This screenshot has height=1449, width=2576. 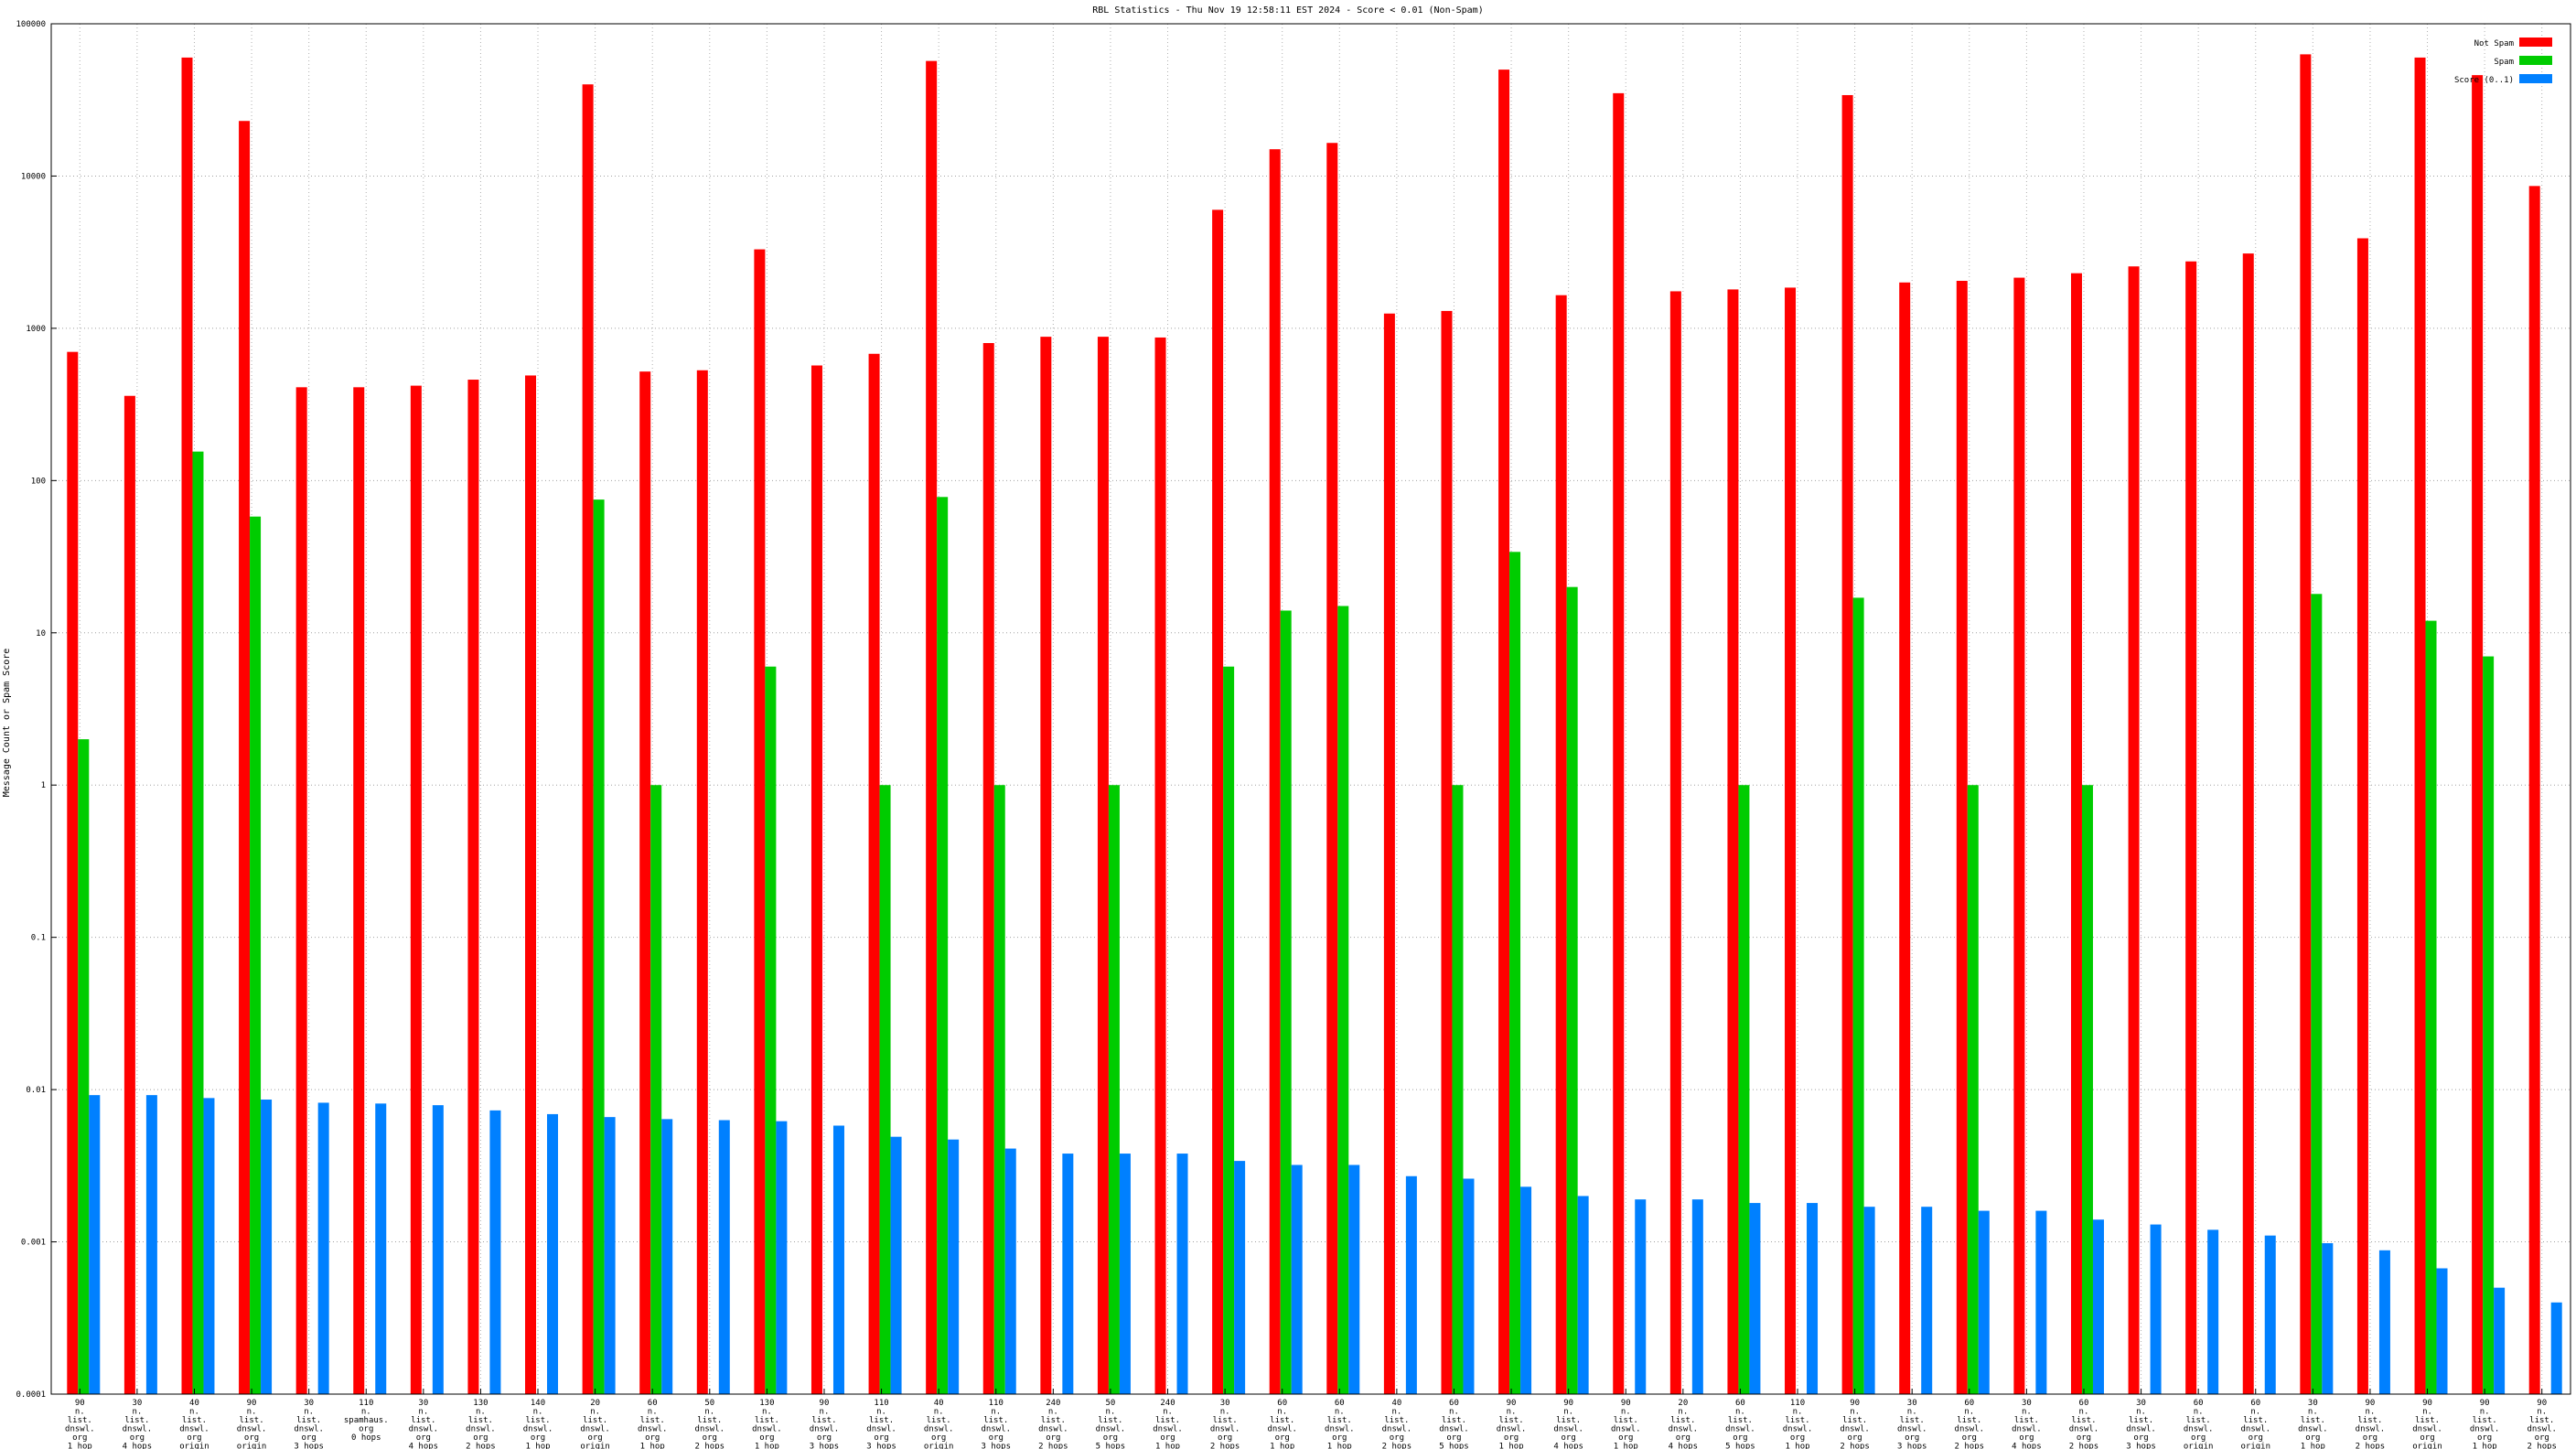 What do you see at coordinates (2494, 43) in the screenshot?
I see `legend-label: Not Spam` at bounding box center [2494, 43].